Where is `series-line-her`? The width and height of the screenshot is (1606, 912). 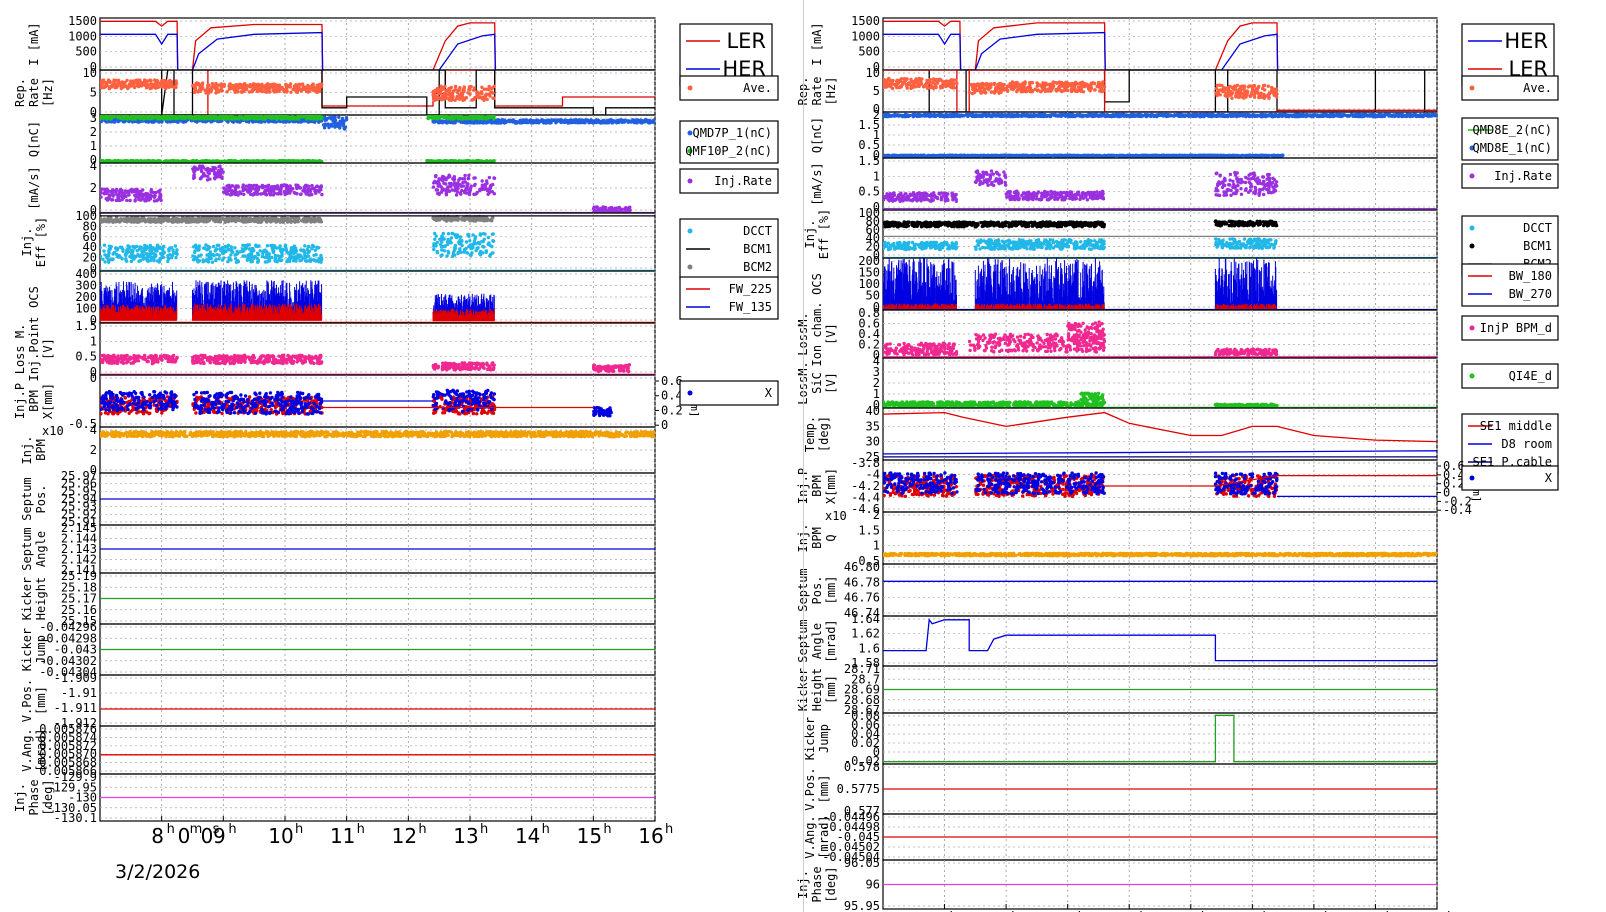
series-line-her is located at coordinates (377, 50).